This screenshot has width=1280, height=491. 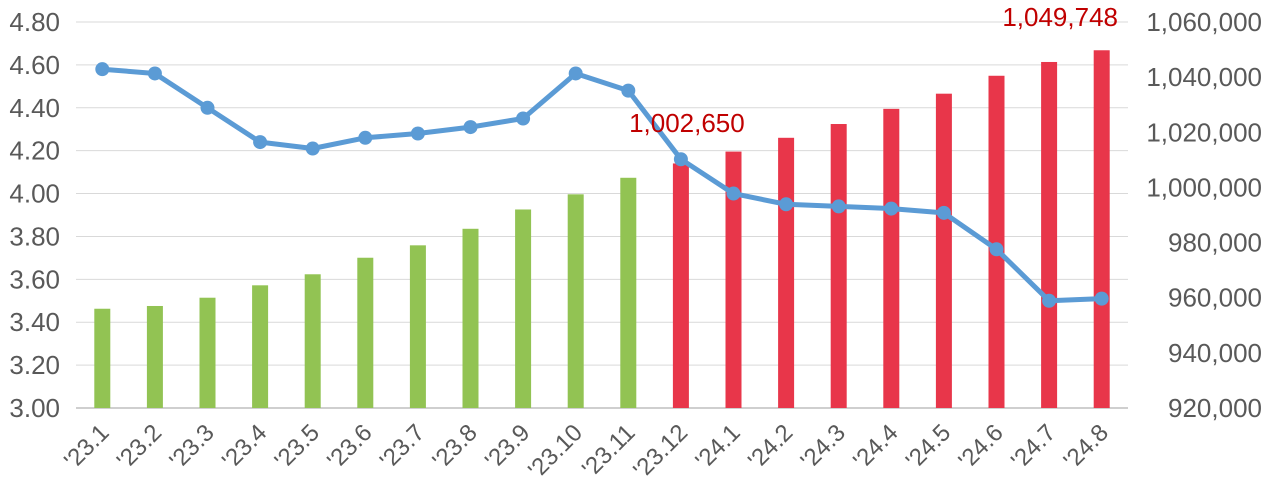 What do you see at coordinates (34, 408) in the screenshot?
I see `left-tick-label: 3.00` at bounding box center [34, 408].